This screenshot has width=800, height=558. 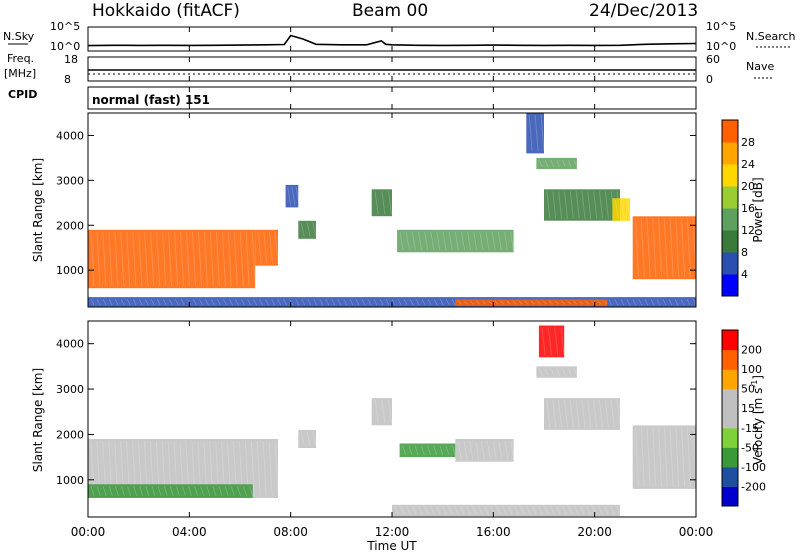 What do you see at coordinates (493, 532) in the screenshot?
I see `time-tick-label: 16:00` at bounding box center [493, 532].